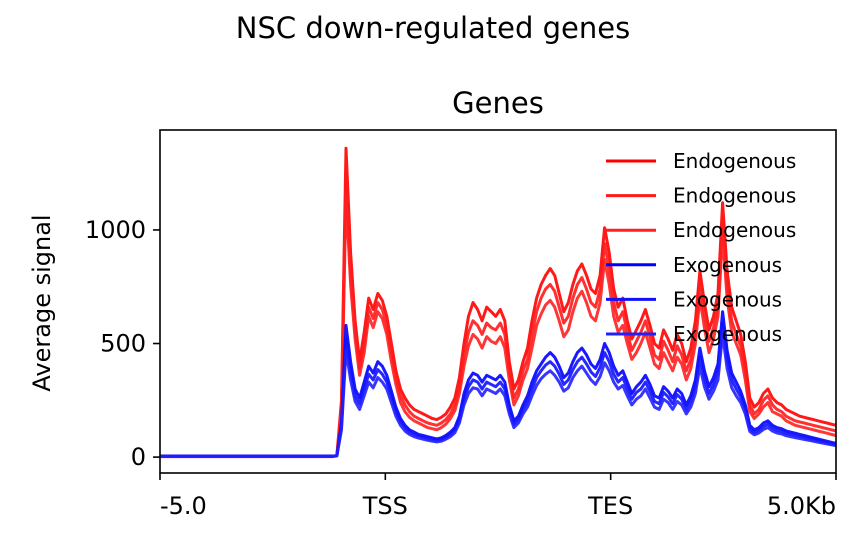  Describe the element at coordinates (498, 496) in the screenshot. I see `x-axis-ticks: -5.0 TSS TES 5.0Kb` at that location.